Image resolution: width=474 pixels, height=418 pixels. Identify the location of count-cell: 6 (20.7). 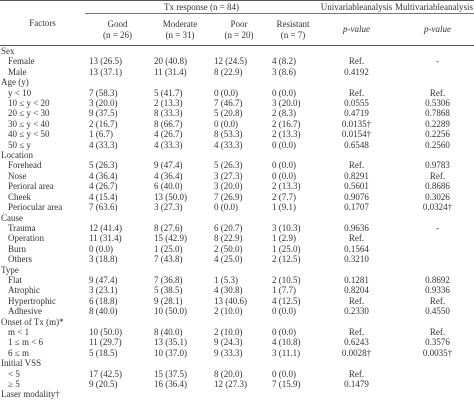
(228, 227).